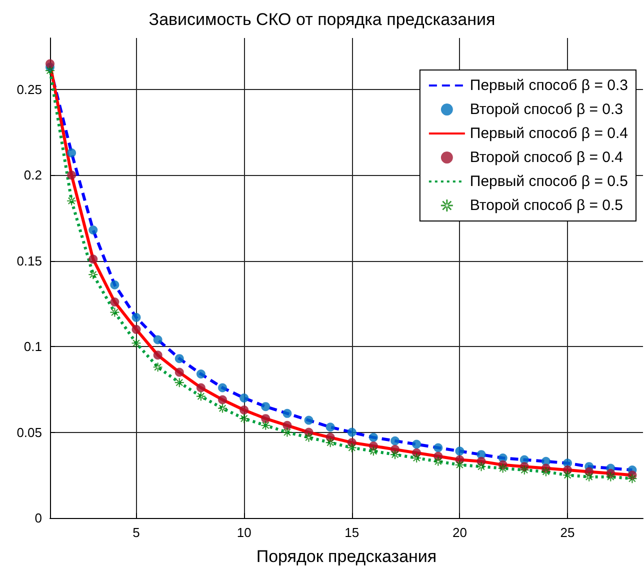 The image size is (644, 570). I want to click on y-tick-label: 0, so click(38, 518).